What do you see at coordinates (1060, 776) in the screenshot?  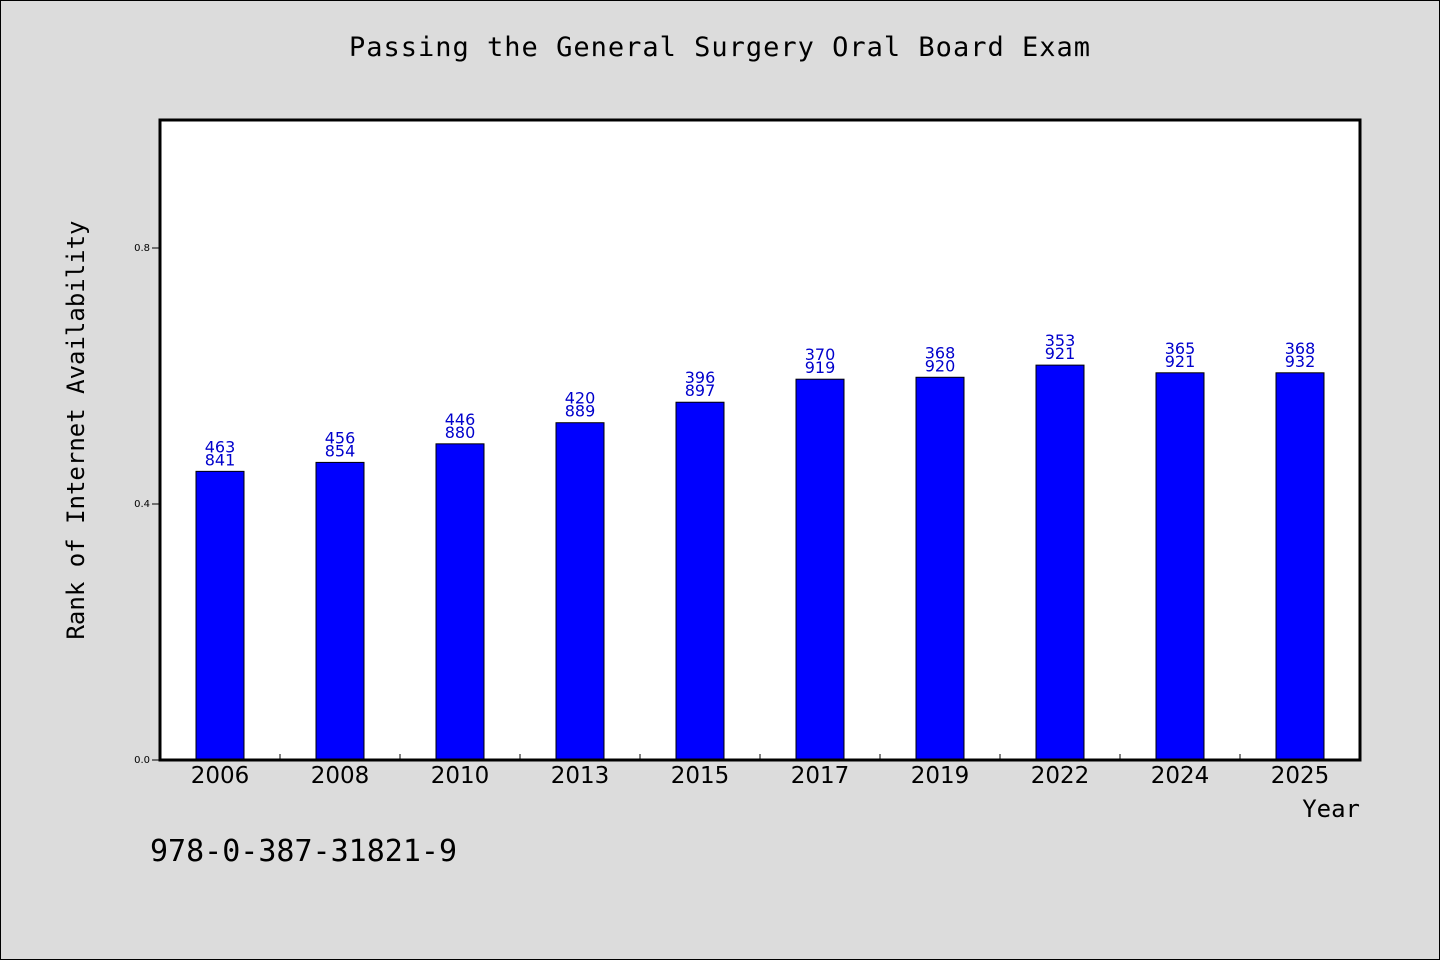 I see `x-tick-label: 2022` at bounding box center [1060, 776].